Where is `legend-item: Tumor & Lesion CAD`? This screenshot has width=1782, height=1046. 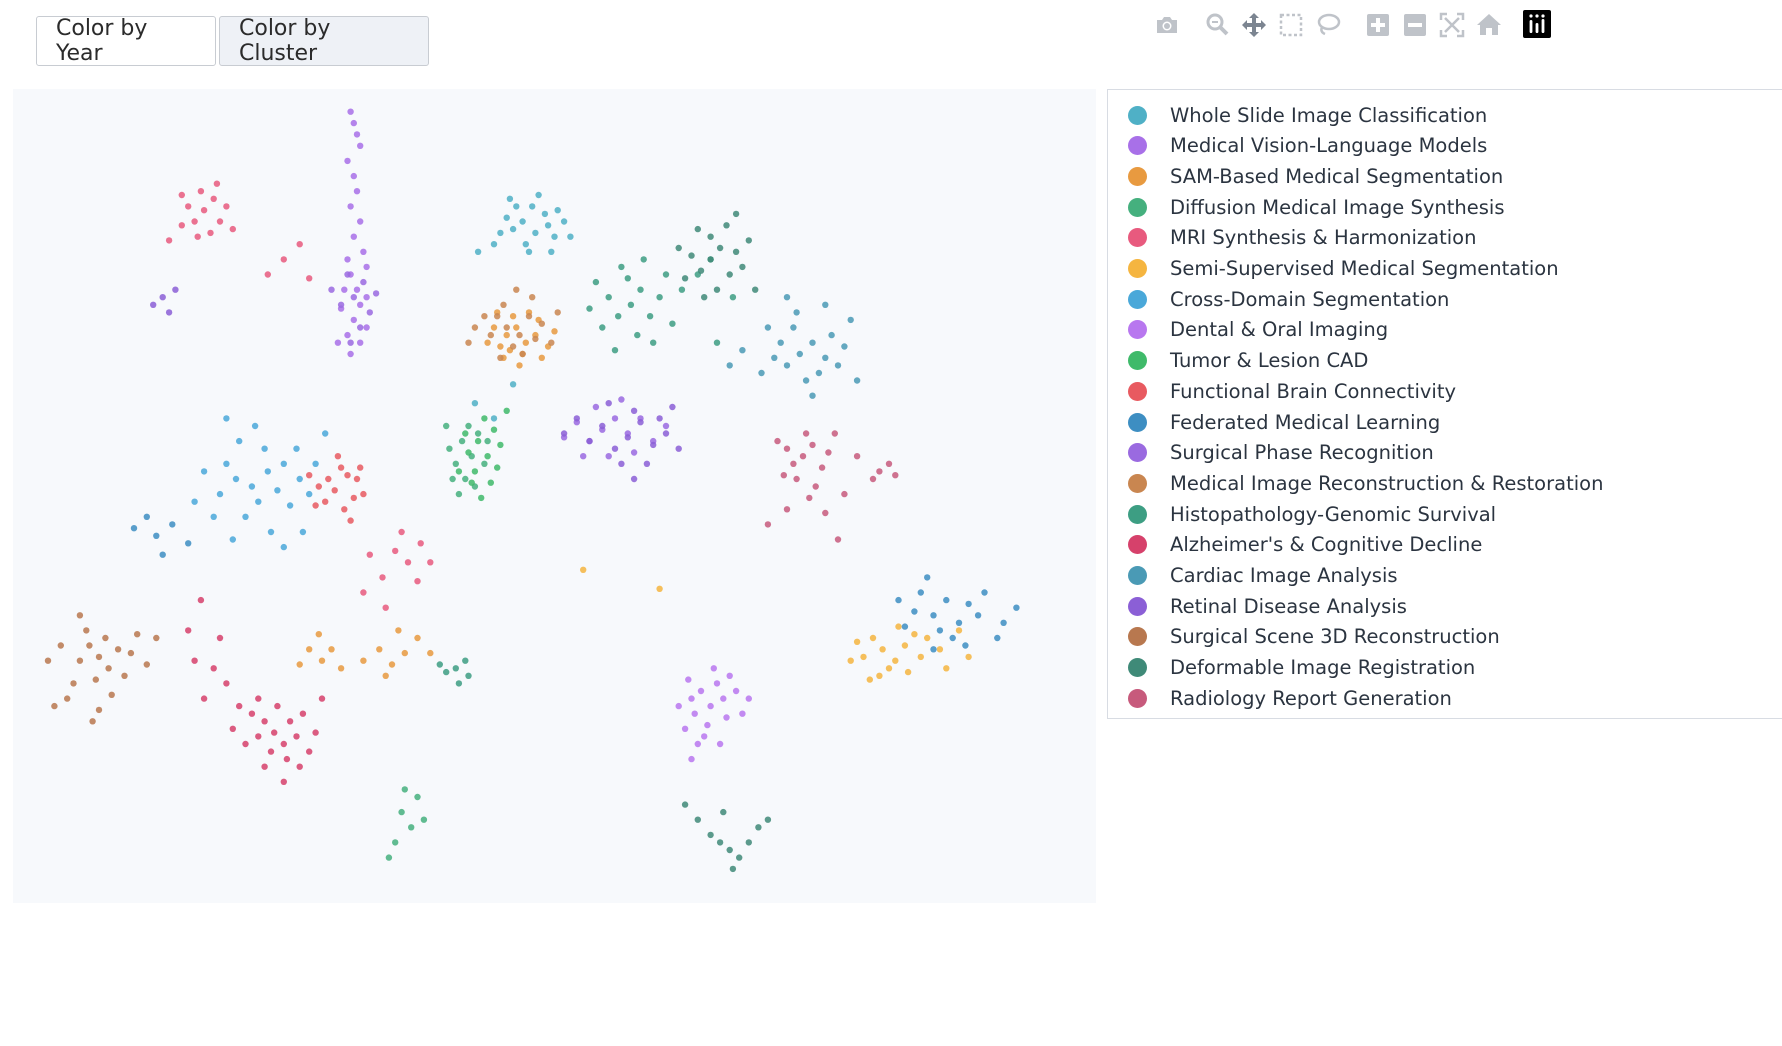 legend-item: Tumor & Lesion CAD is located at coordinates (1248, 361).